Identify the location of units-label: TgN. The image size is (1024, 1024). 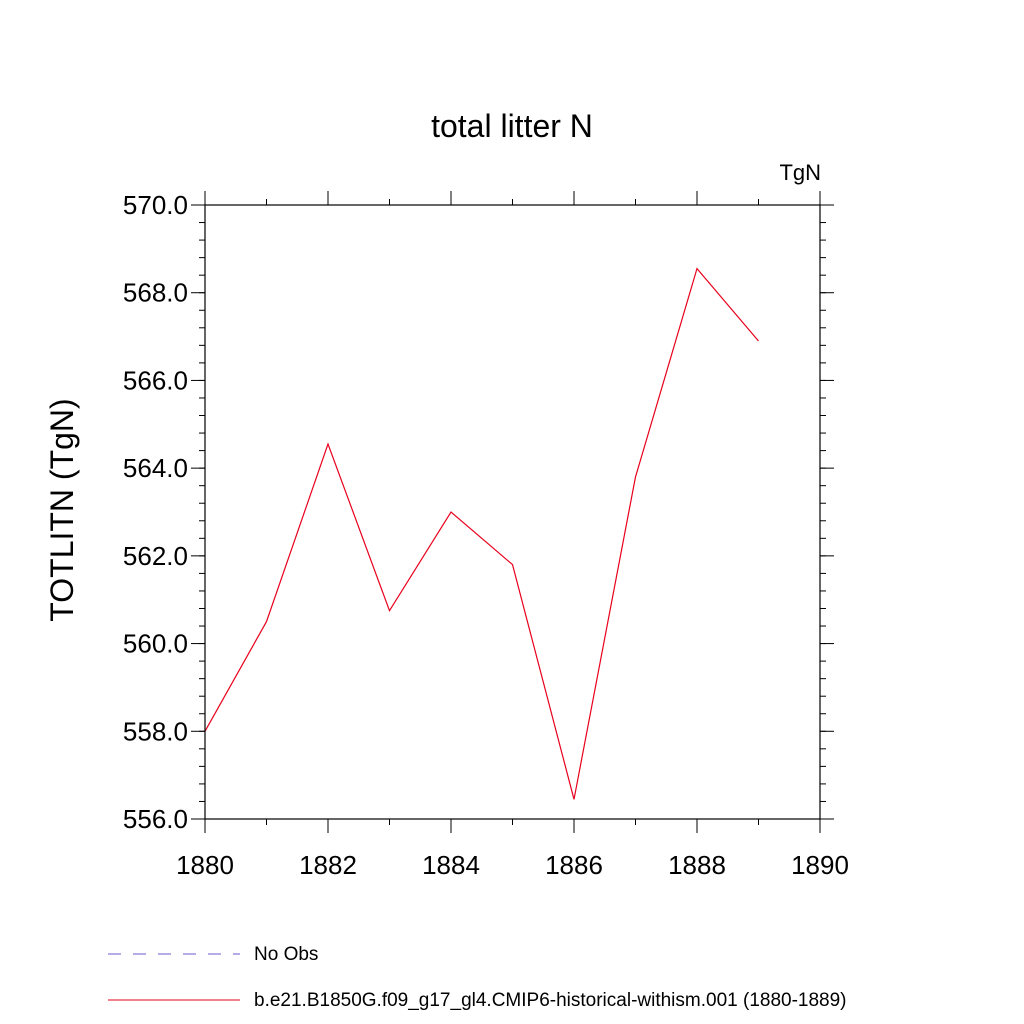
(800, 172).